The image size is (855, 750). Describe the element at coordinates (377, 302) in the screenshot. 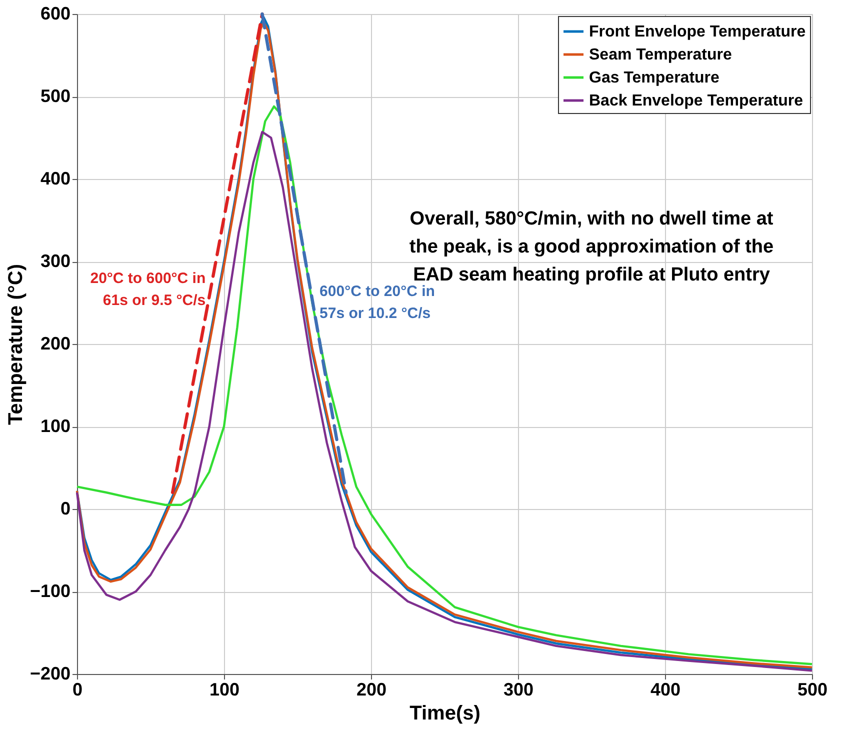

I see `annotation: 600°C to 20°C in 57s or 10.2 °C/s` at that location.